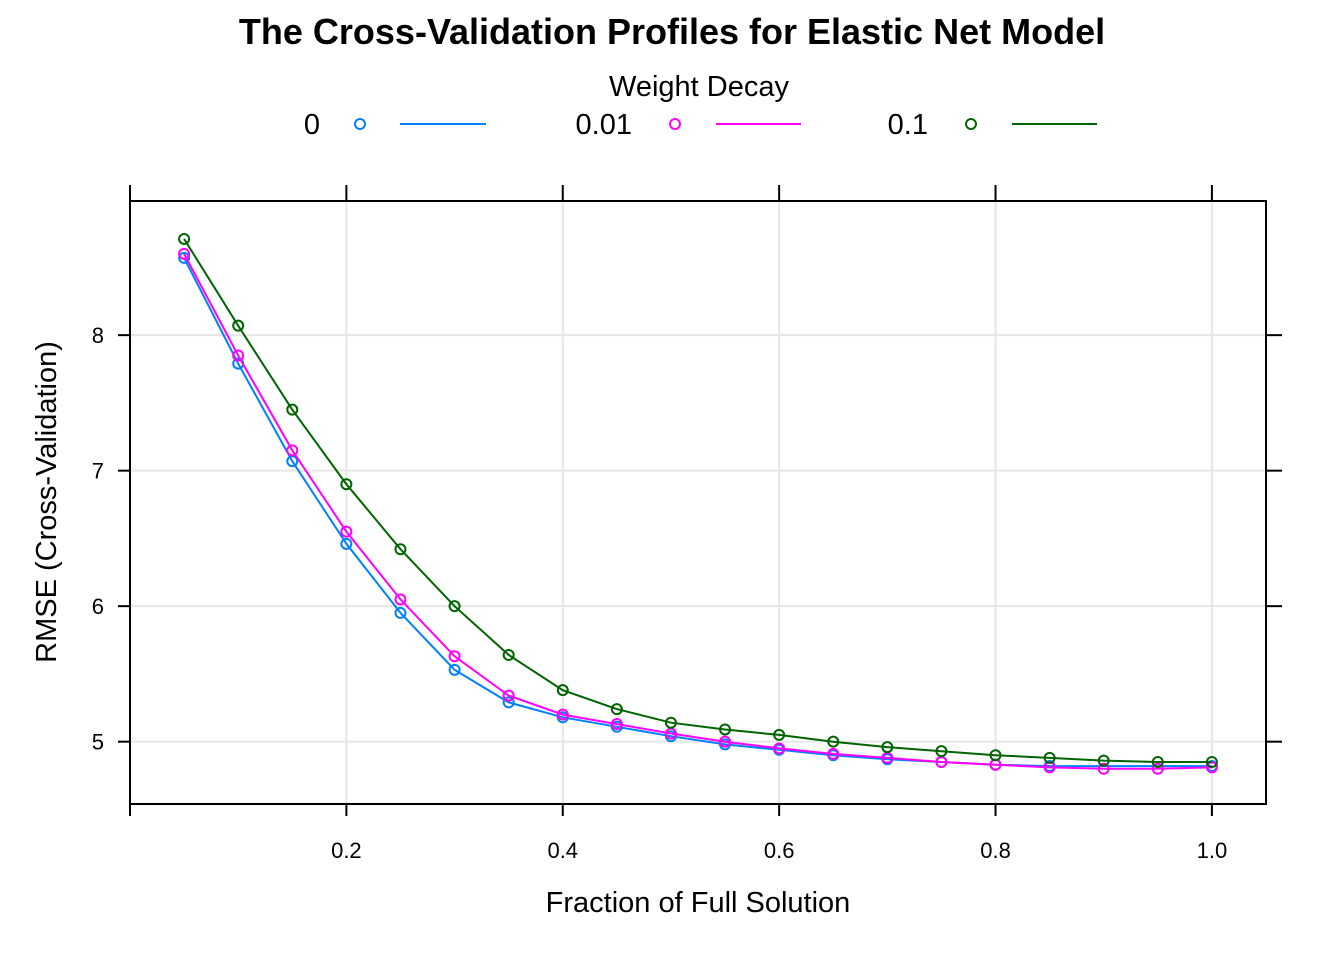  What do you see at coordinates (1212, 850) in the screenshot?
I see `x-tick-label: 1.0` at bounding box center [1212, 850].